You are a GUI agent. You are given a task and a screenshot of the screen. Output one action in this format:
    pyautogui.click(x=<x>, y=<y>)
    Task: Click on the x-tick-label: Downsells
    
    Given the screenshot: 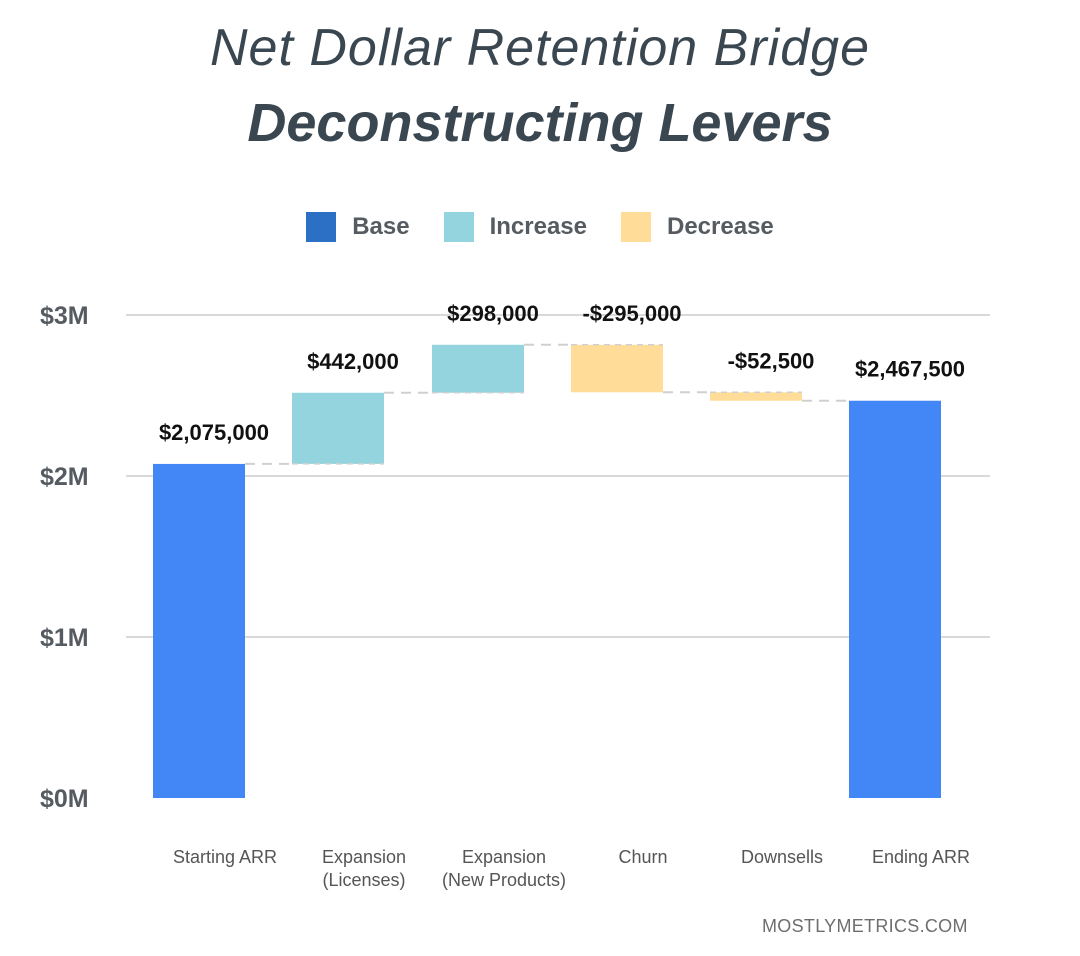 What is the action you would take?
    pyautogui.click(x=782, y=857)
    